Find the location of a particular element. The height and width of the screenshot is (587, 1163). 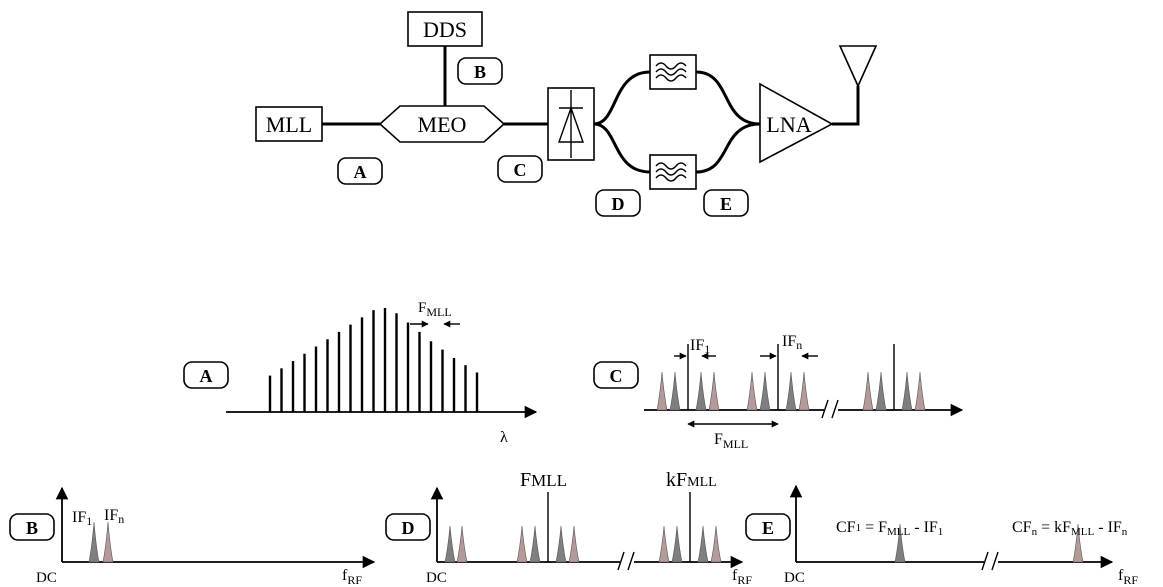

cf1-c: - IF is located at coordinates (924, 527).